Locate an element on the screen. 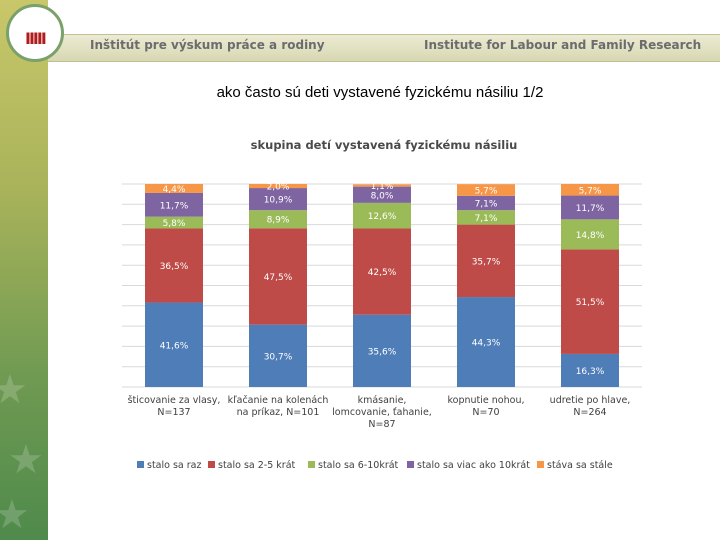  data-label: 12,6% is located at coordinates (382, 217).